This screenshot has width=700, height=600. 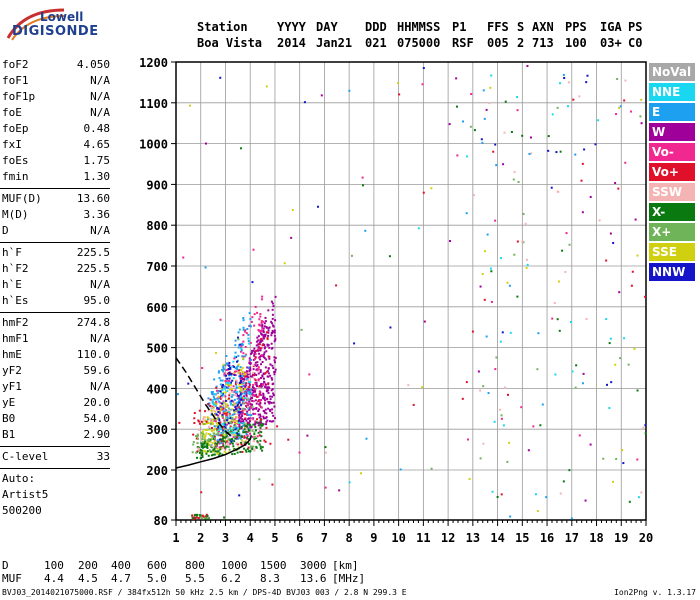 What do you see at coordinates (313, 578) in the screenshot?
I see `muf-value: 13.6` at bounding box center [313, 578].